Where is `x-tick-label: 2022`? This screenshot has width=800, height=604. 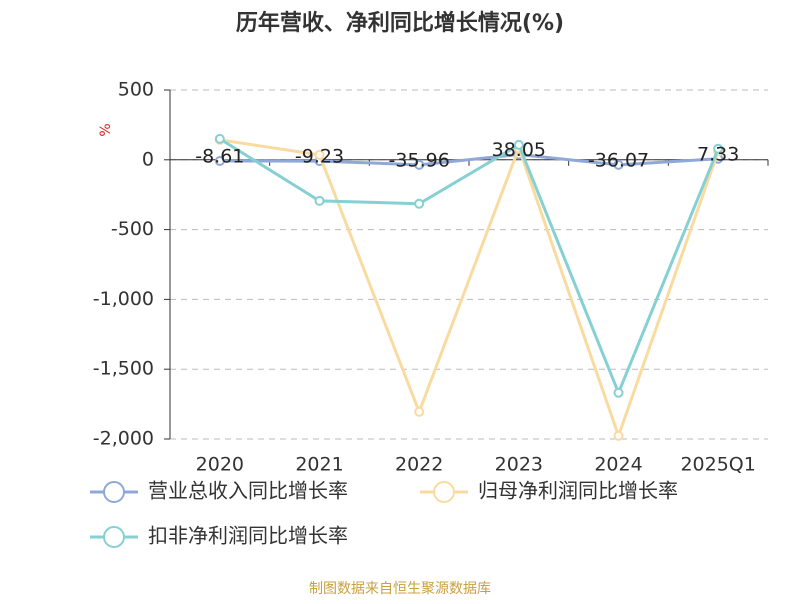 x-tick-label: 2022 is located at coordinates (419, 465).